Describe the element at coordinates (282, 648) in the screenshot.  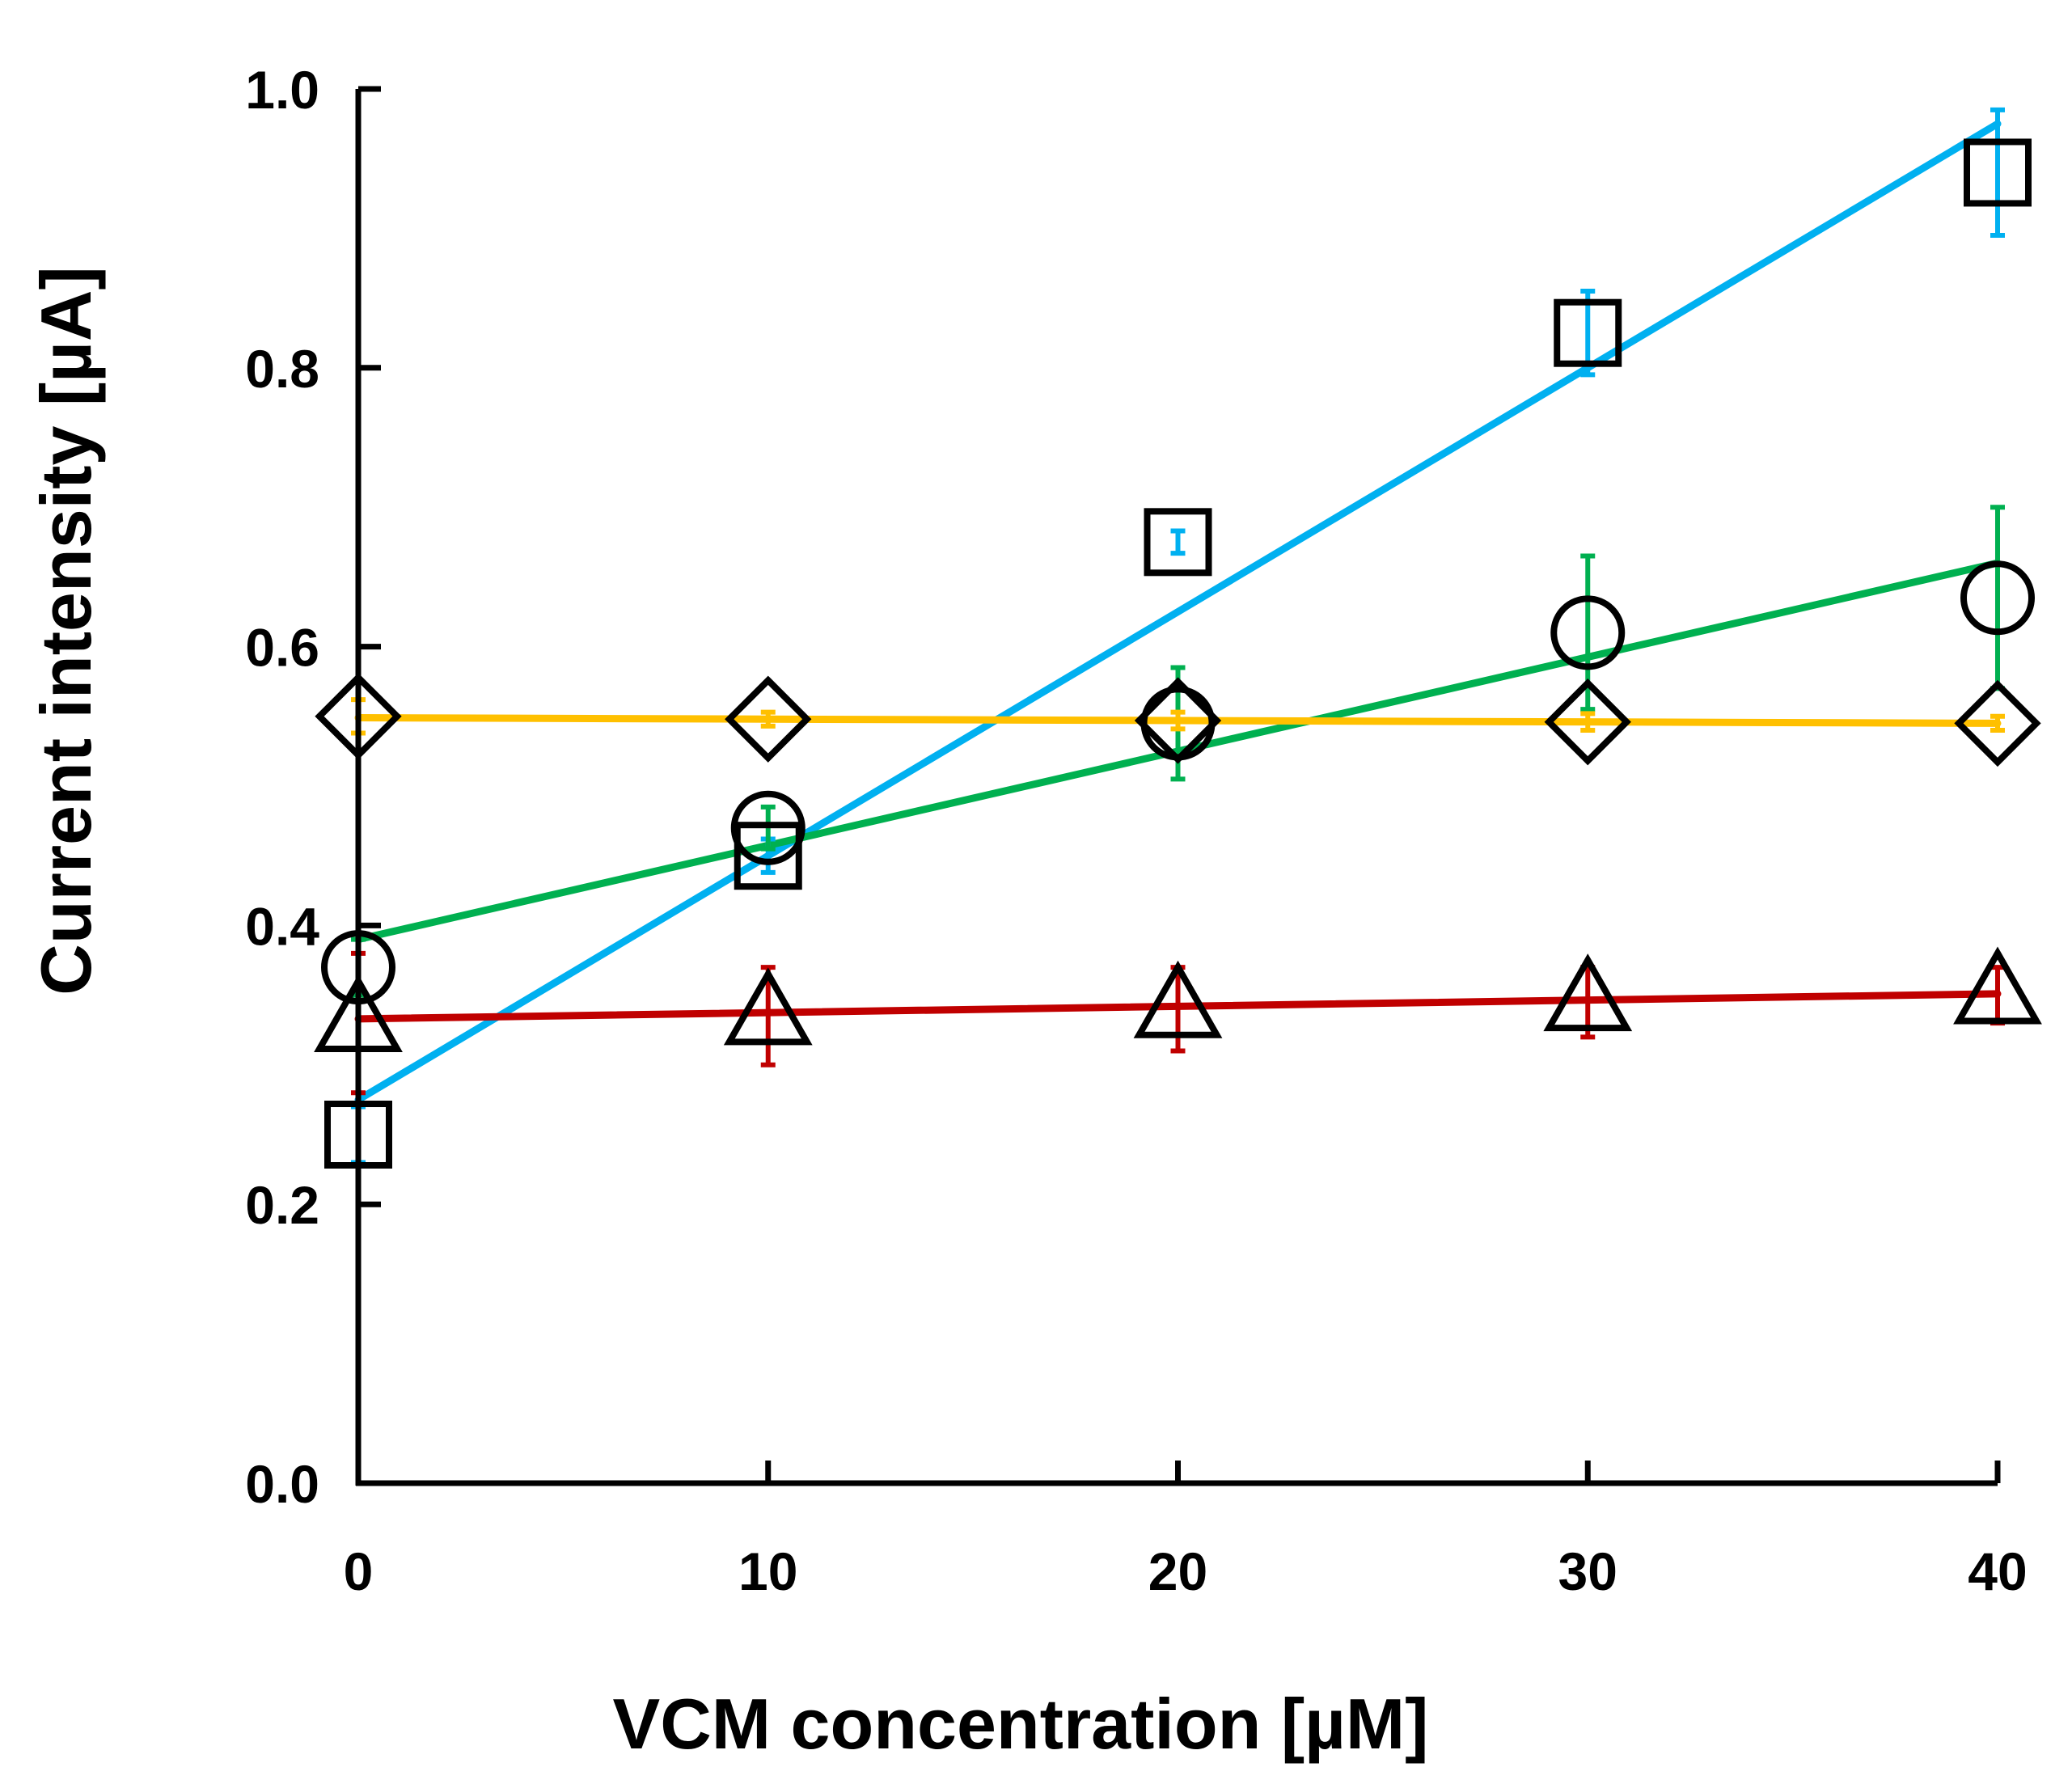
I see `y-tick-label: 0.6` at that location.